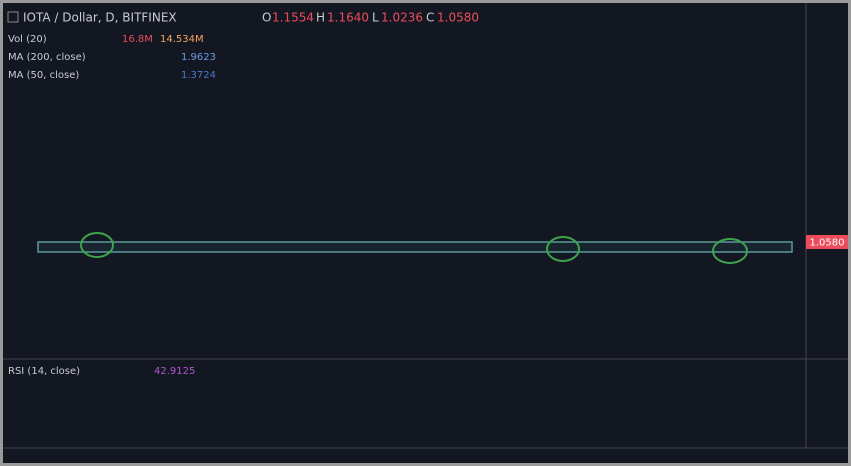 The image size is (851, 466). Describe the element at coordinates (182, 39) in the screenshot. I see `indicator-value: 14.534M` at that location.